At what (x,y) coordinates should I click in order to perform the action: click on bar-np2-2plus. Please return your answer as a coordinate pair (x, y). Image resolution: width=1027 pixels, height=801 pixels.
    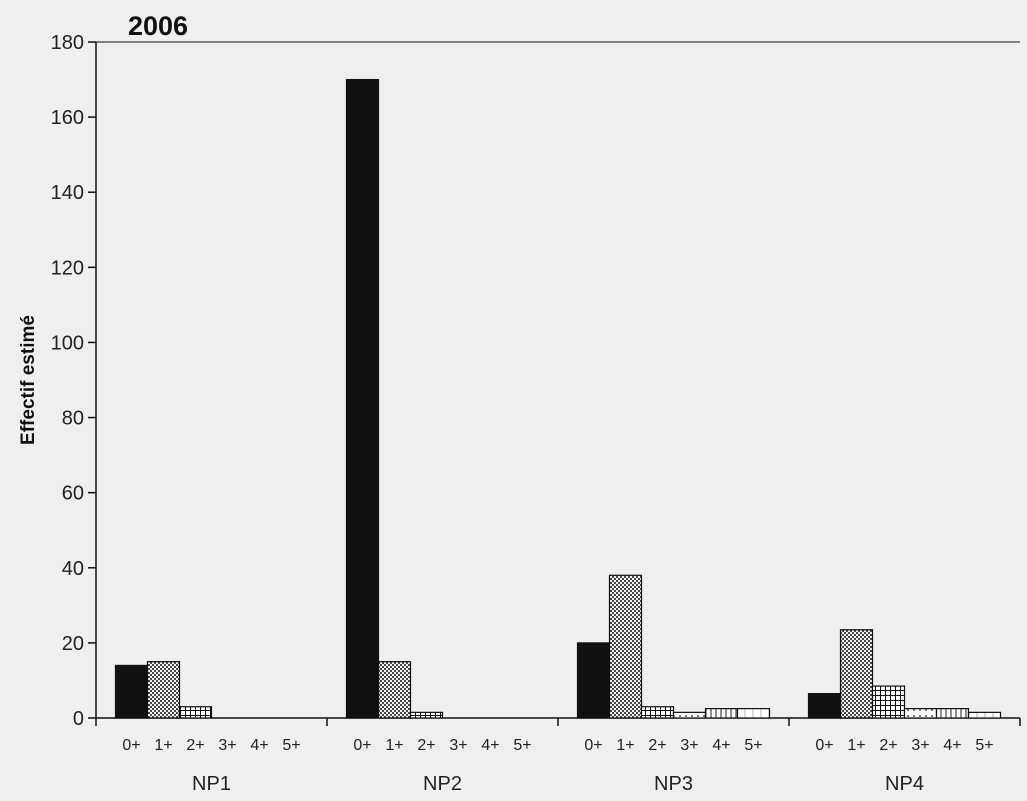
    Looking at the image, I should click on (426, 715).